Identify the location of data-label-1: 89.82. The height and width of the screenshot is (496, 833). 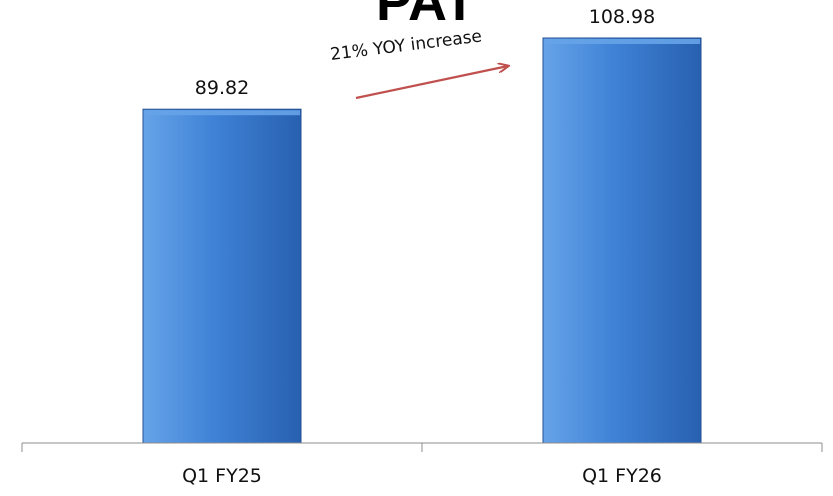
(222, 88).